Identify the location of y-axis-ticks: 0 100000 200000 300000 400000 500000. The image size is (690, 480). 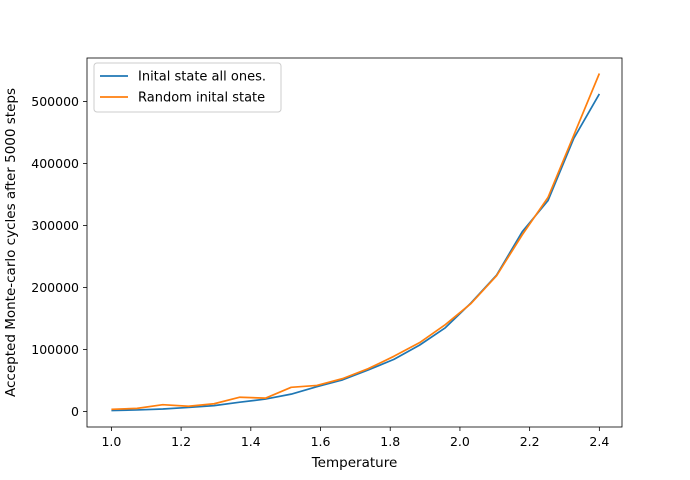
(59, 256).